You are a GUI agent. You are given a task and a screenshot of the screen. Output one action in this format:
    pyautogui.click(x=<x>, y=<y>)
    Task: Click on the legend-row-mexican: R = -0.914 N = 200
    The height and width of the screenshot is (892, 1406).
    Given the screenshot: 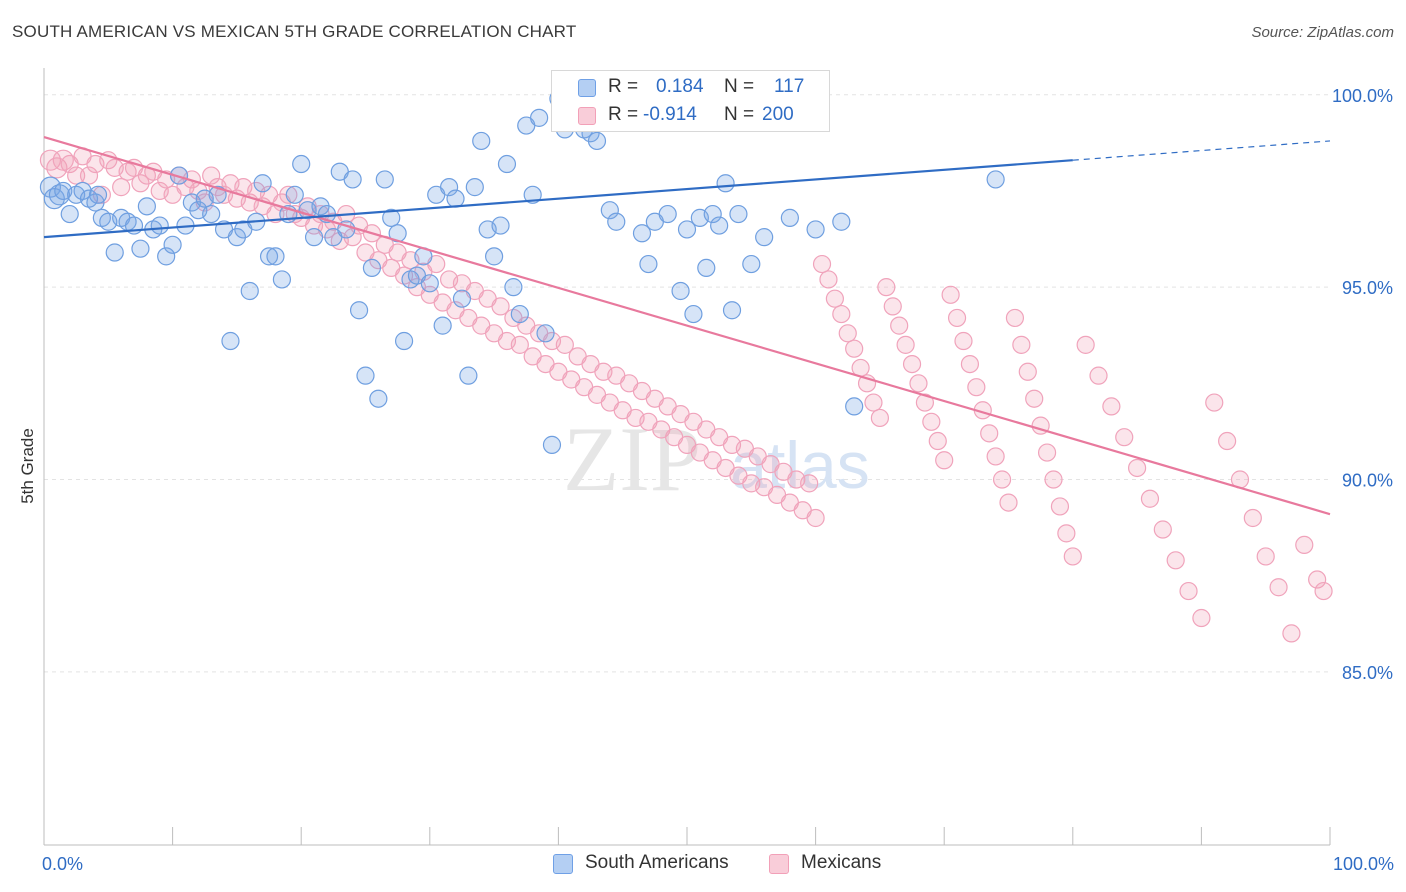 What is the action you would take?
    pyautogui.click(x=690, y=115)
    